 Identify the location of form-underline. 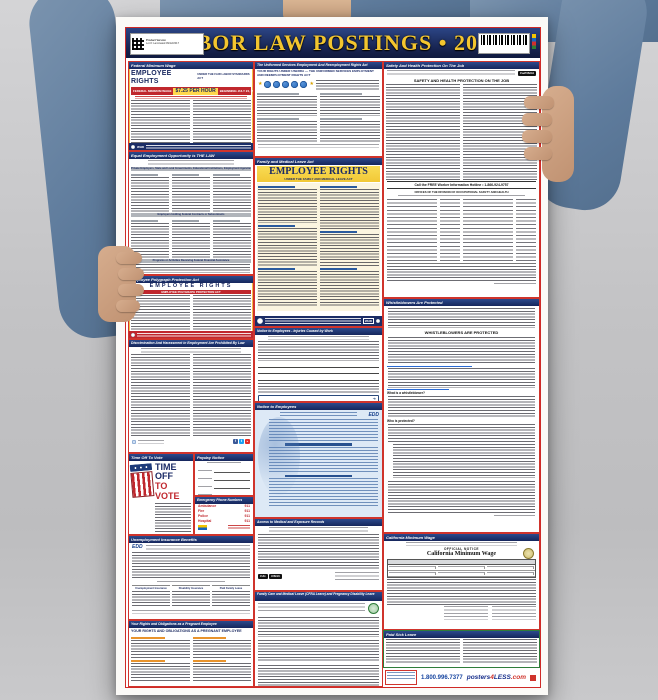
(231, 478).